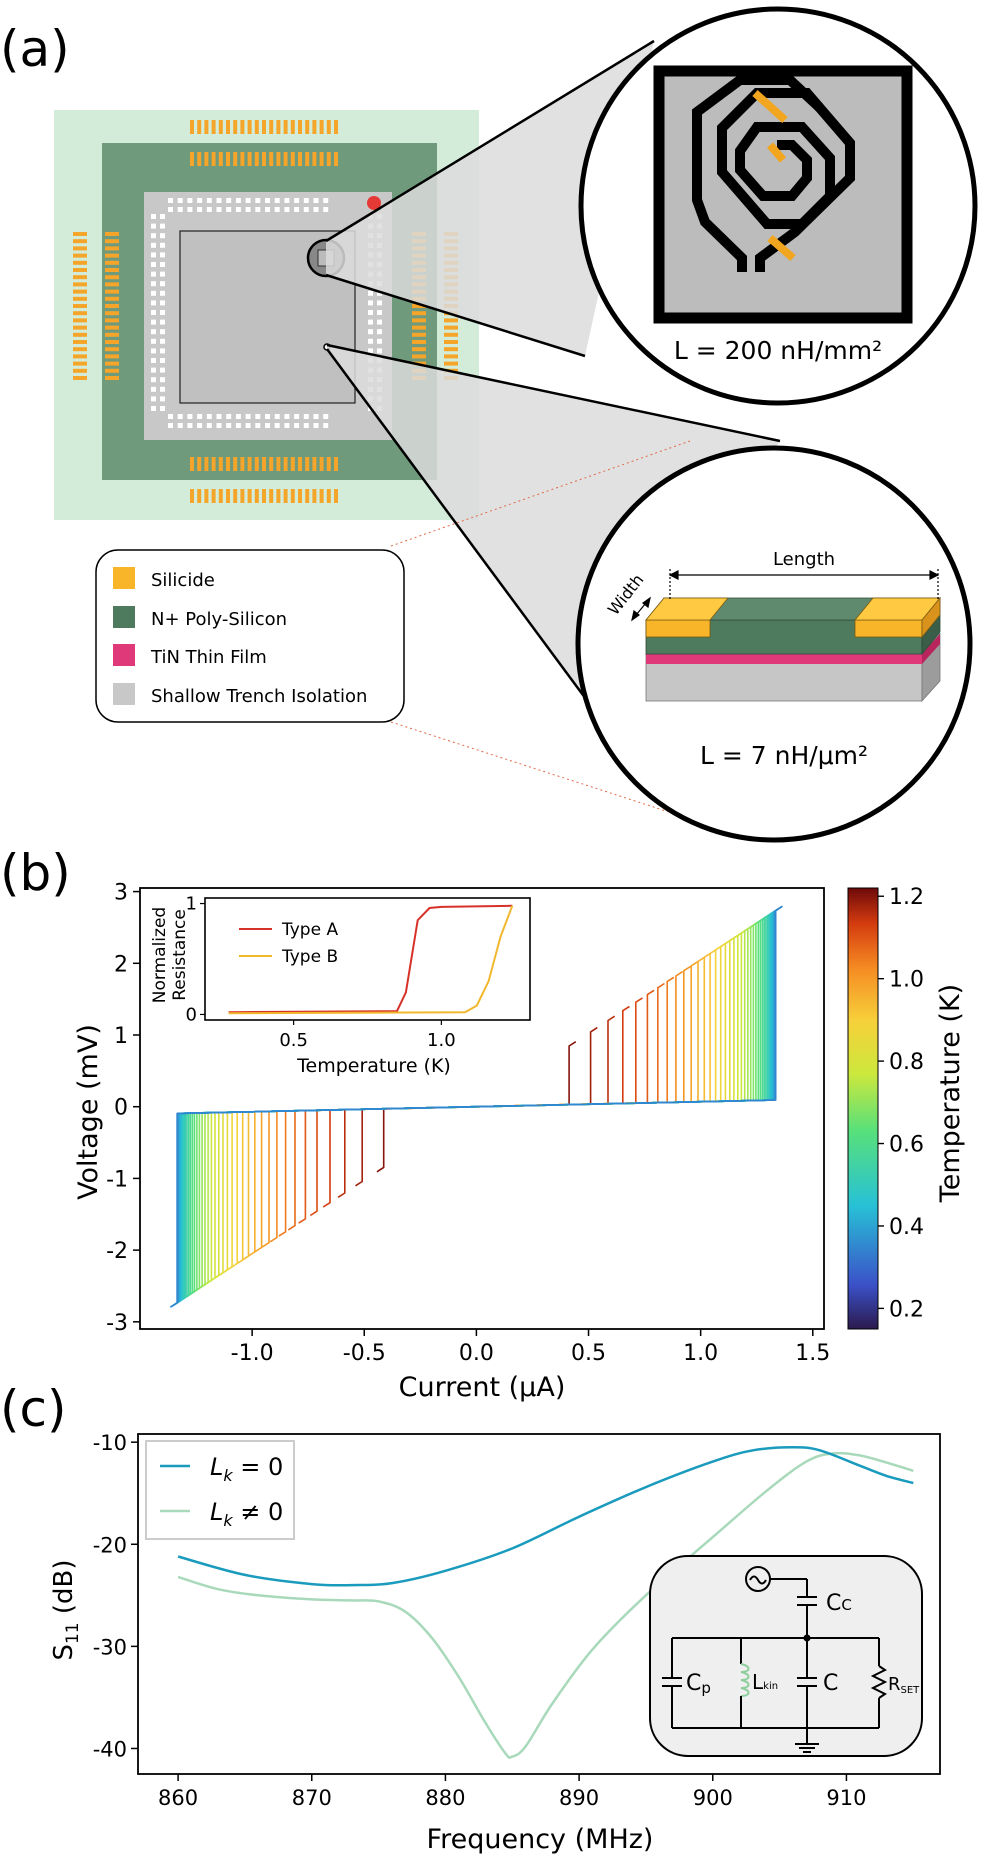 The height and width of the screenshot is (1858, 997). Describe the element at coordinates (309, 930) in the screenshot. I see `inset-legend-label-a: Type A` at that location.